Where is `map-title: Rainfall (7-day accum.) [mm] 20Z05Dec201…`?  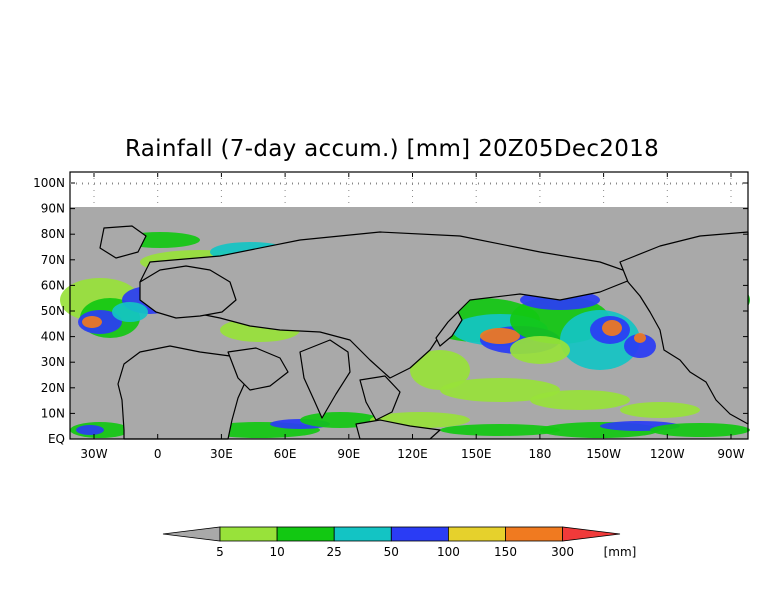
map-title: Rainfall (7-day accum.) [mm] 20Z05Dec201… is located at coordinates (392, 149).